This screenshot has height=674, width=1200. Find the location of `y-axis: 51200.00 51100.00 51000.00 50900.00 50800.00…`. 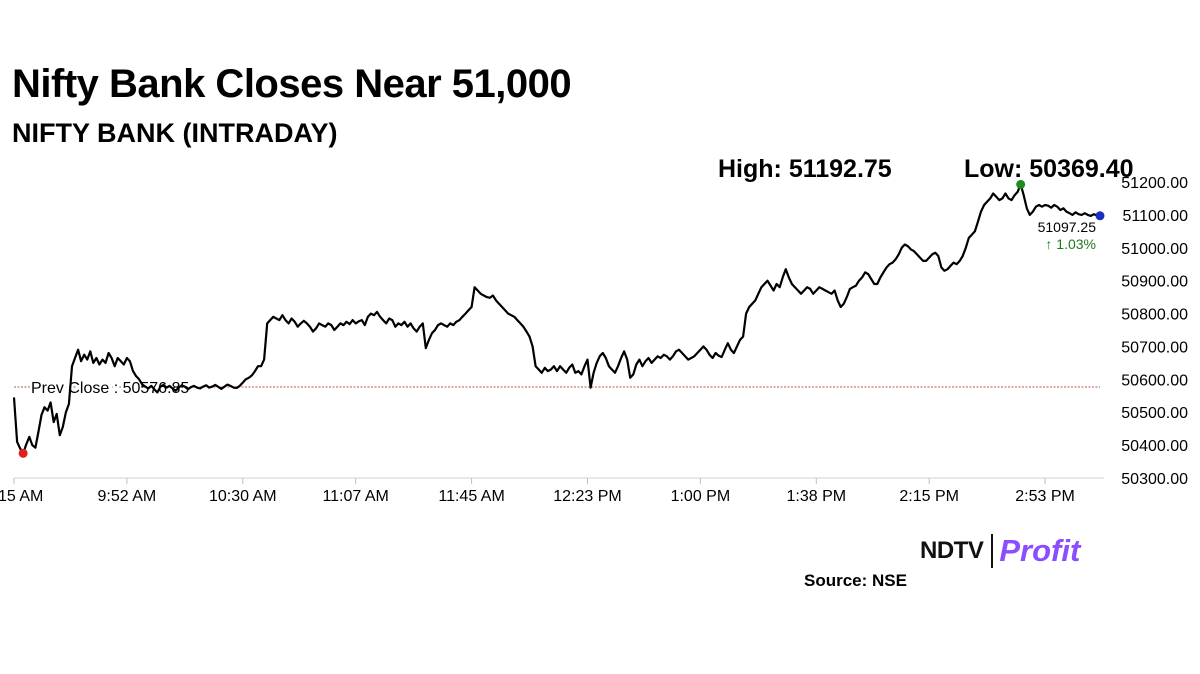

y-axis: 51200.00 51100.00 51000.00 50900.00 50800.00… is located at coordinates (1154, 331).